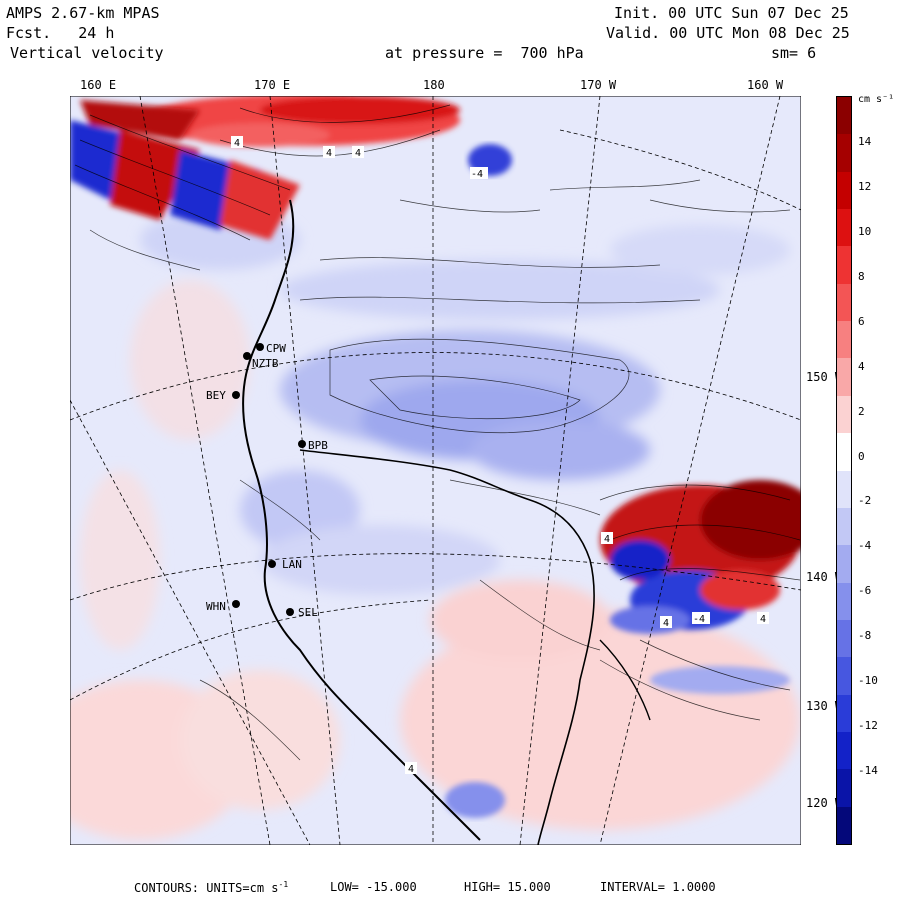 This screenshot has width=900, height=900. Describe the element at coordinates (700, 587) in the screenshot. I see `convective-area-right` at that location.